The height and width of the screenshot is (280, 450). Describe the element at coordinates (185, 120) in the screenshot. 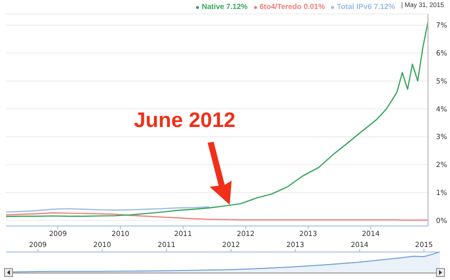

I see `annotation: June 2012` at that location.